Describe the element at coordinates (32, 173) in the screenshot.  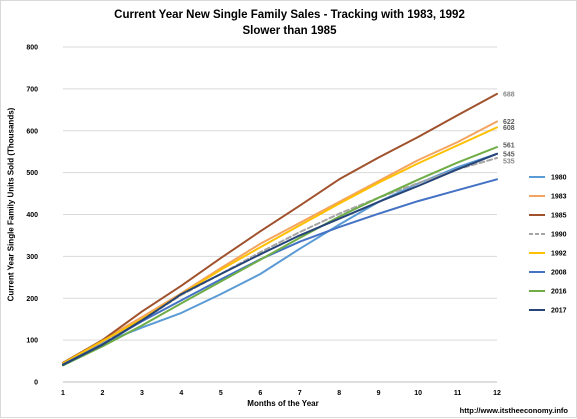
I see `y-tick-label: 500` at that location.